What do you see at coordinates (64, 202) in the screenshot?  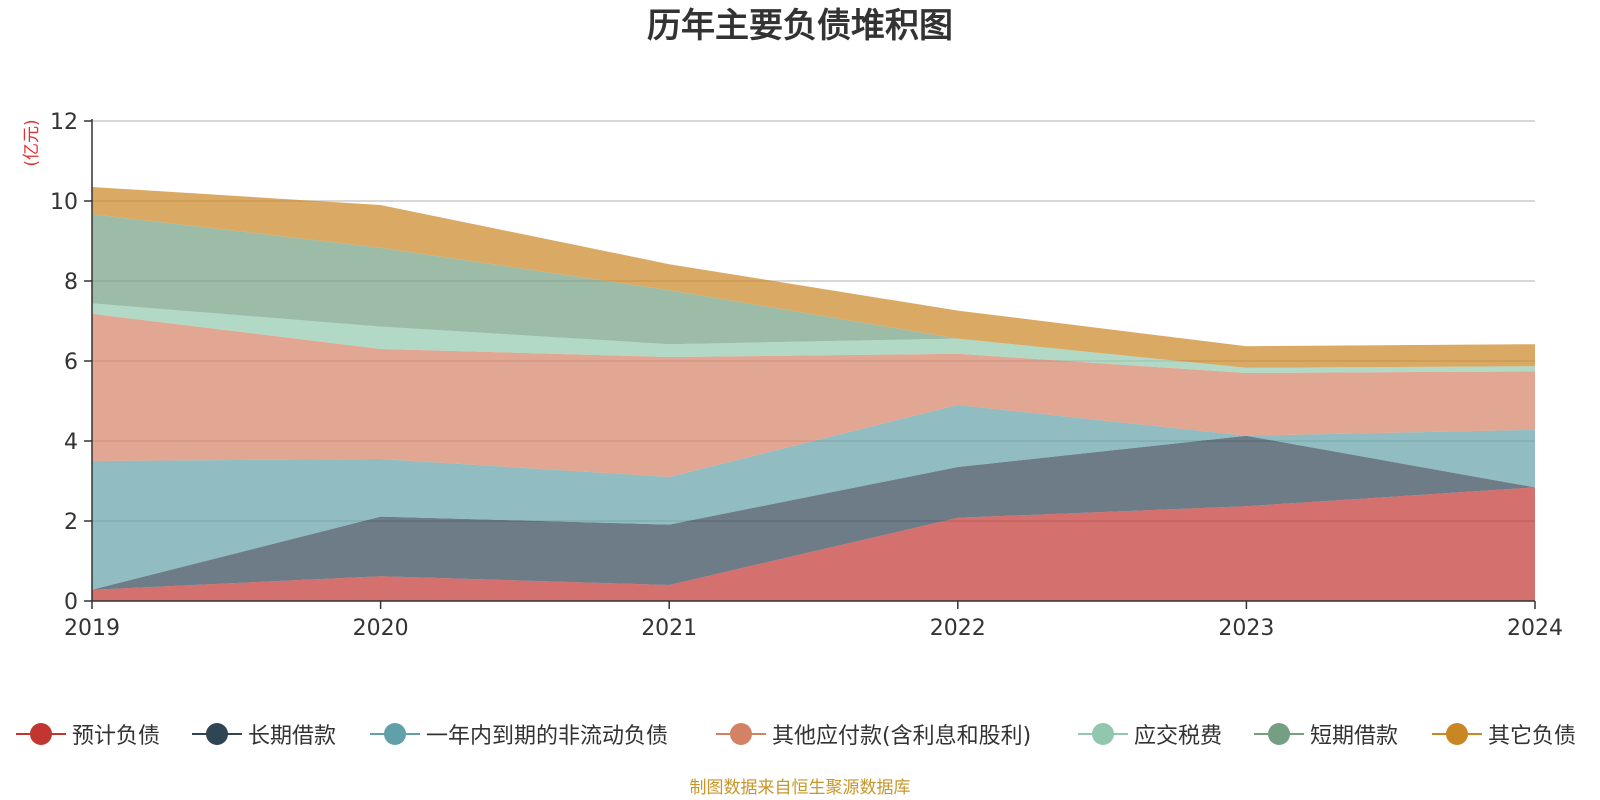 I see `y-tick-label: 10` at bounding box center [64, 202].